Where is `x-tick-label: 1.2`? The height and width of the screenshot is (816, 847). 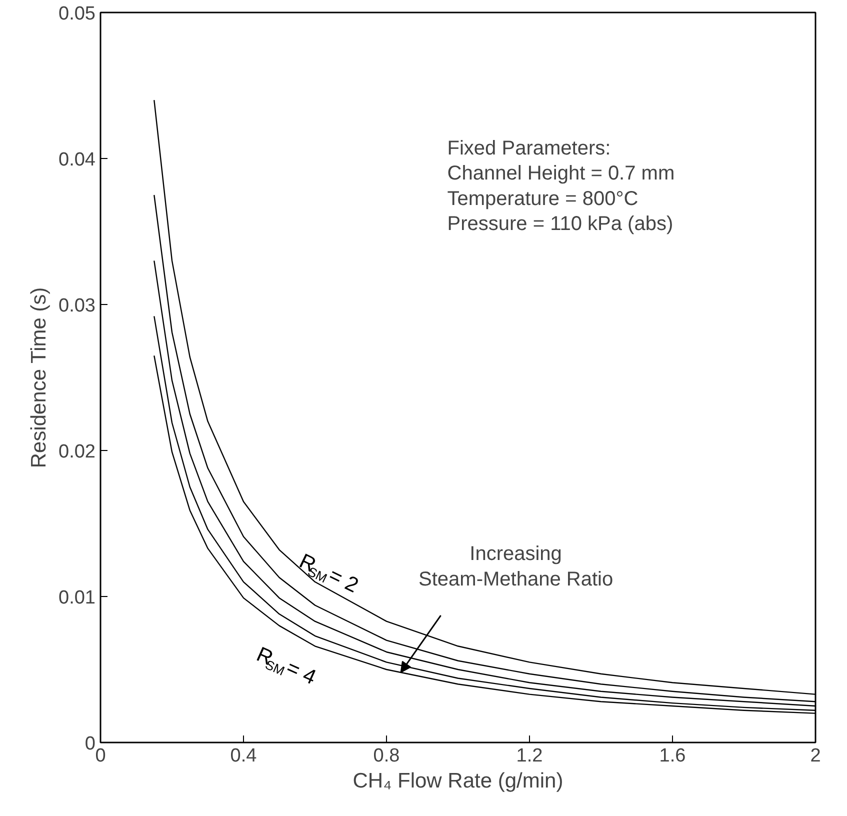 x-tick-label: 1.2 is located at coordinates (529, 756).